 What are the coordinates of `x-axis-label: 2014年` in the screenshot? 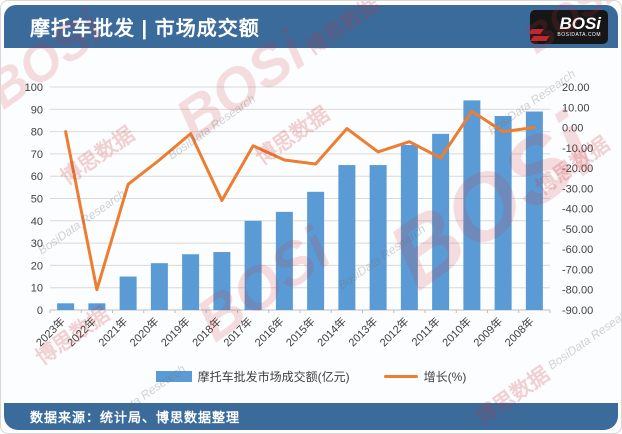 It's located at (331, 331).